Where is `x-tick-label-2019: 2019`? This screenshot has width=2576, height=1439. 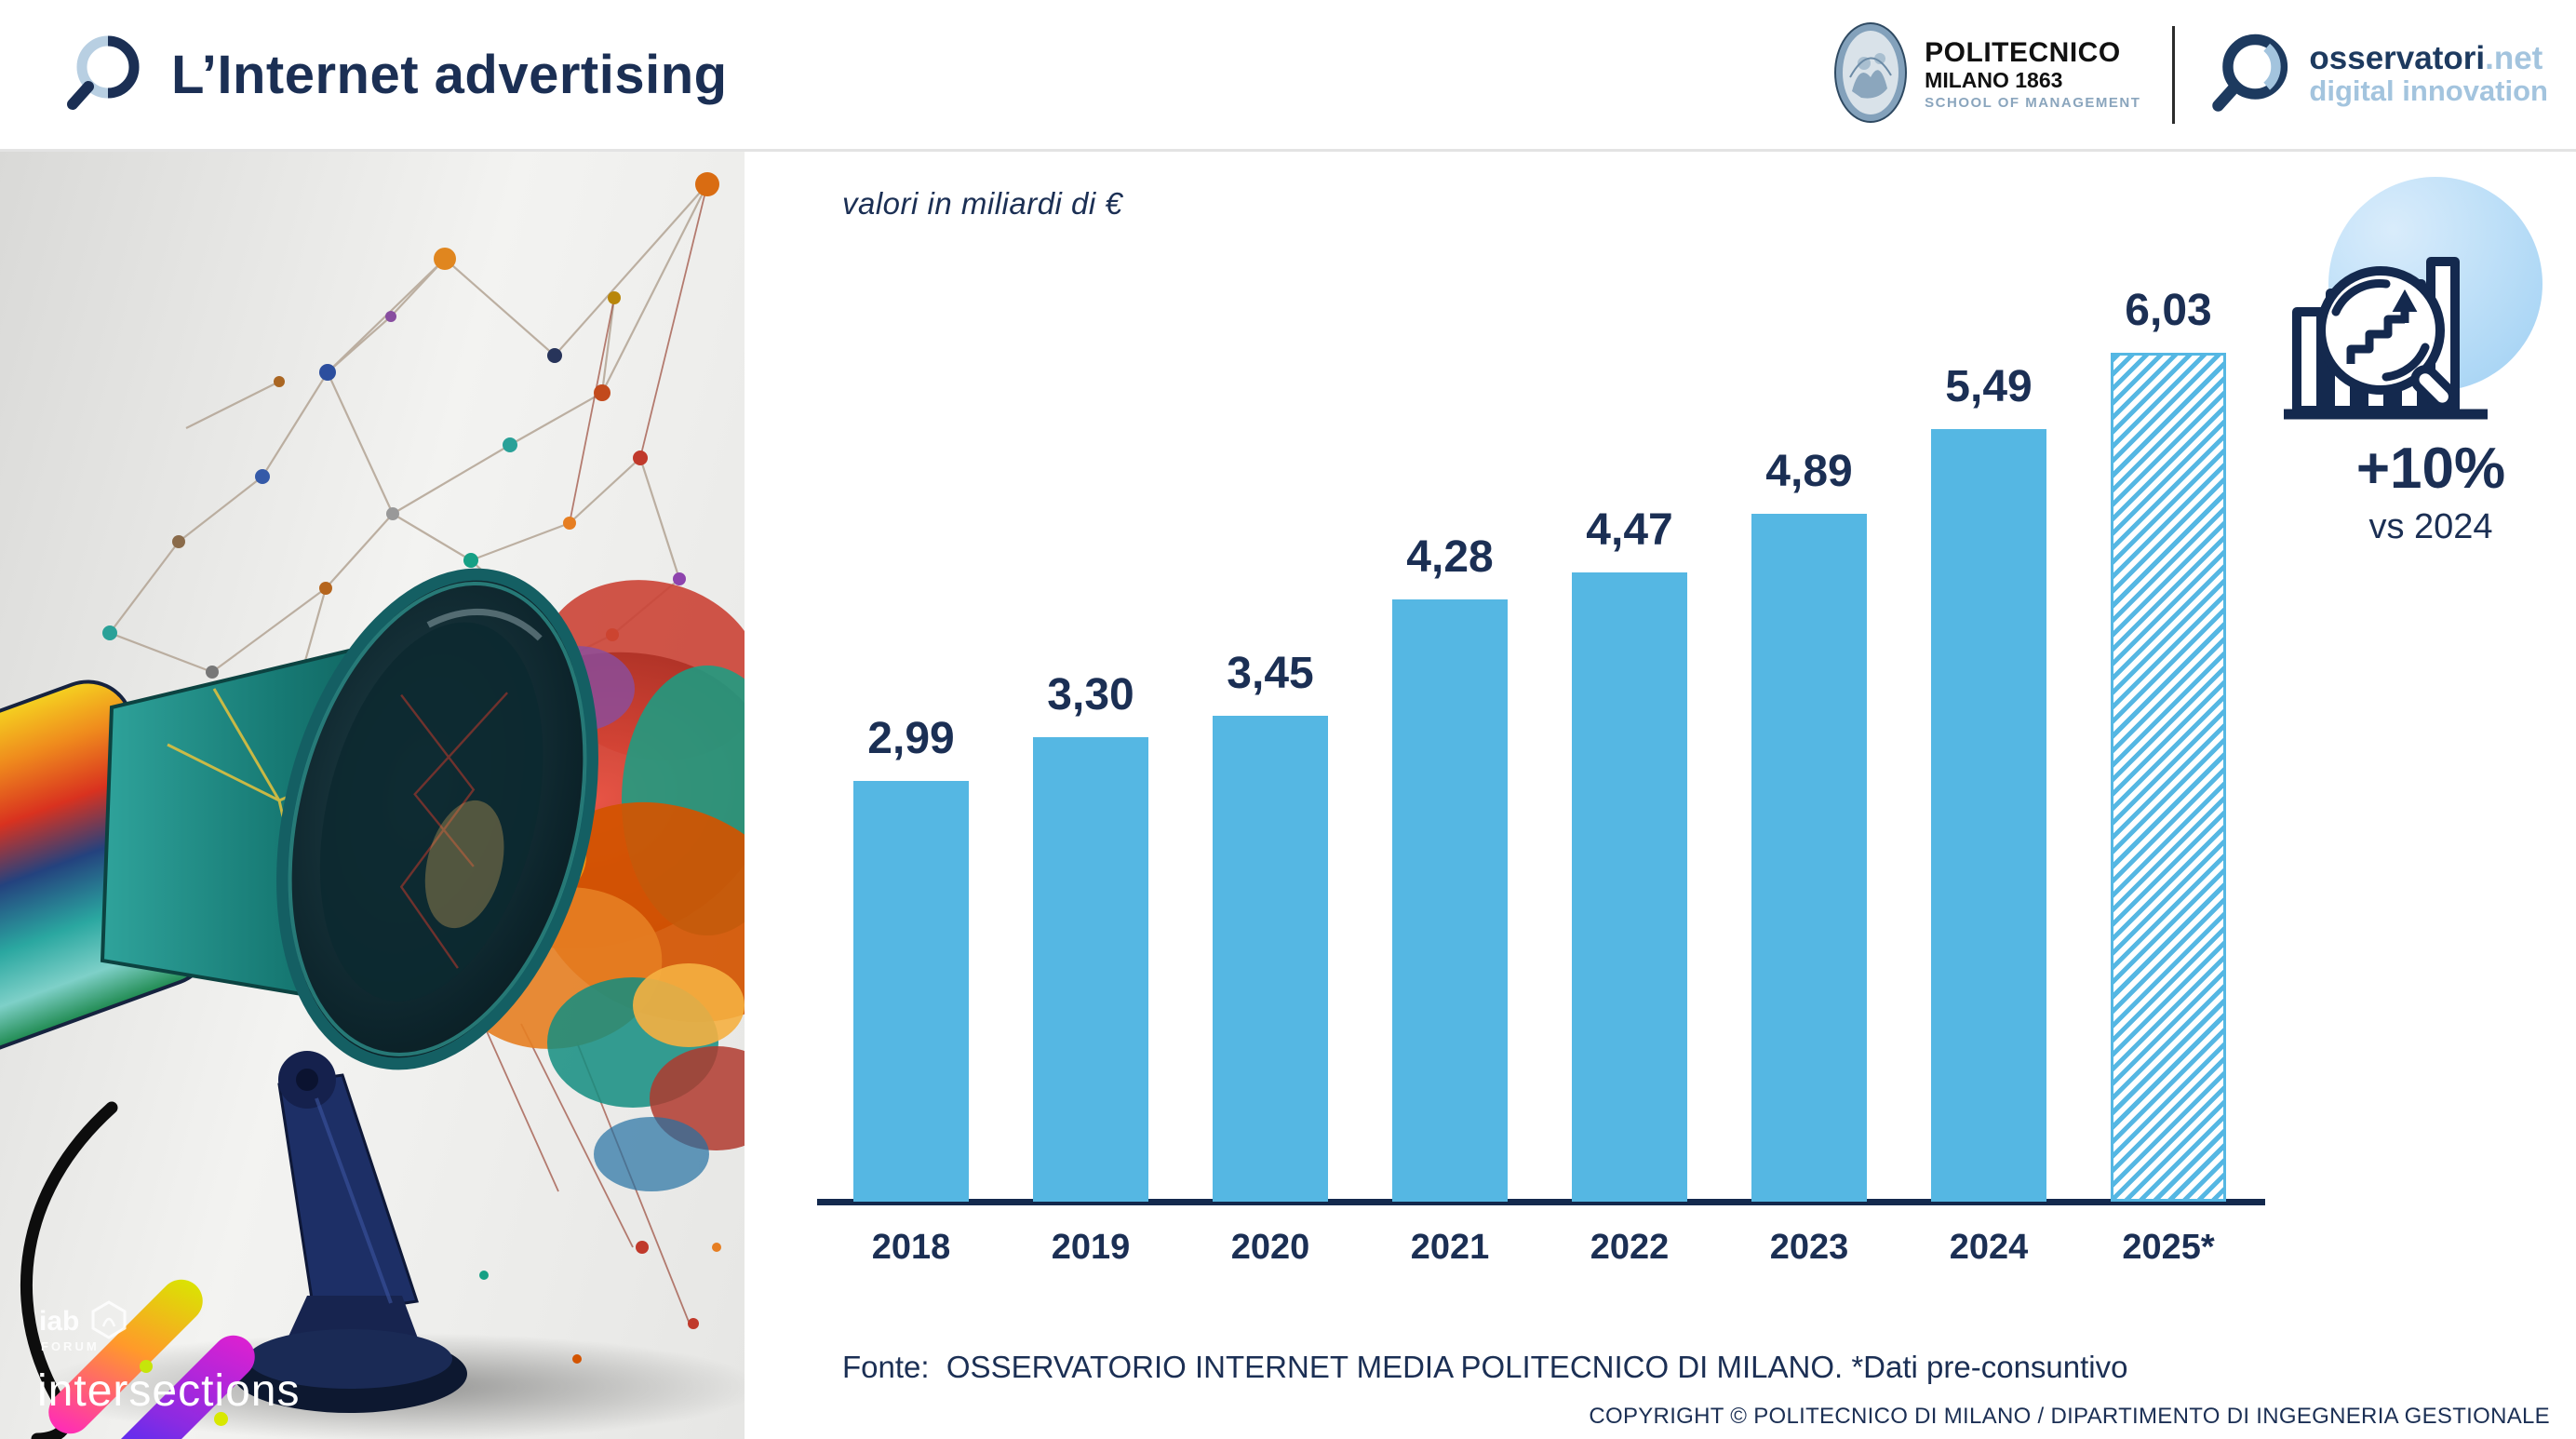
x-tick-label-2019: 2019 is located at coordinates (1091, 1247).